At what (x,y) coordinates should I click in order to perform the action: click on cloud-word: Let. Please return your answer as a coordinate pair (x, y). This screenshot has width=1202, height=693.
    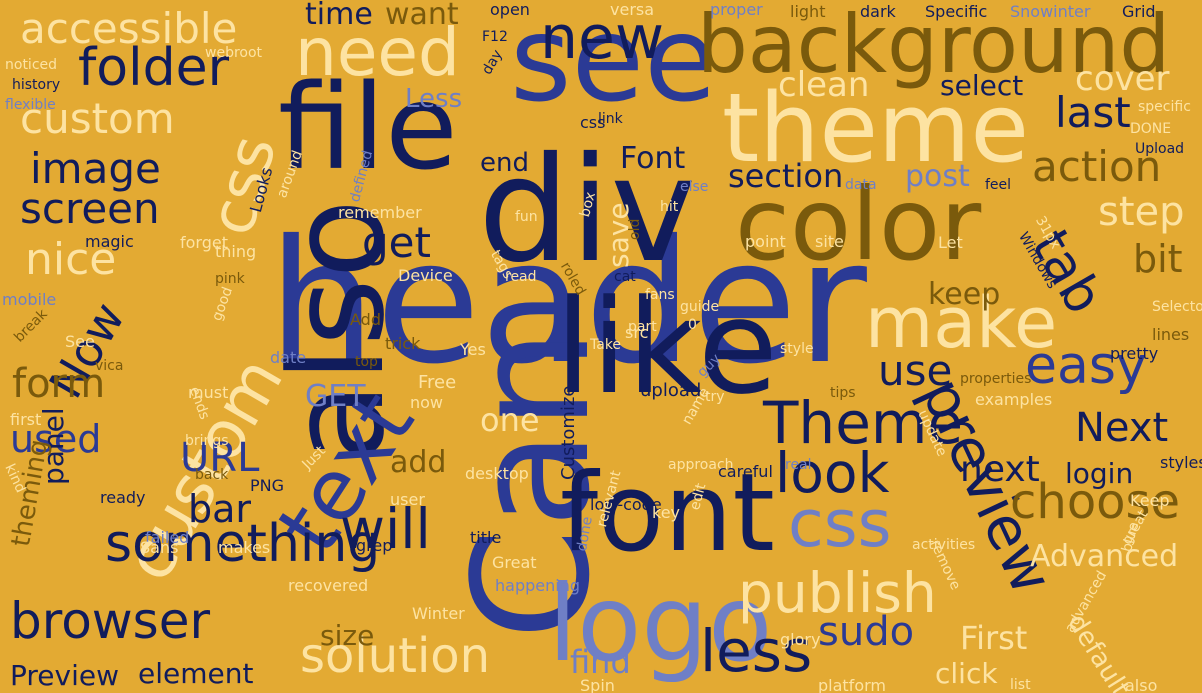
    Looking at the image, I should click on (950, 242).